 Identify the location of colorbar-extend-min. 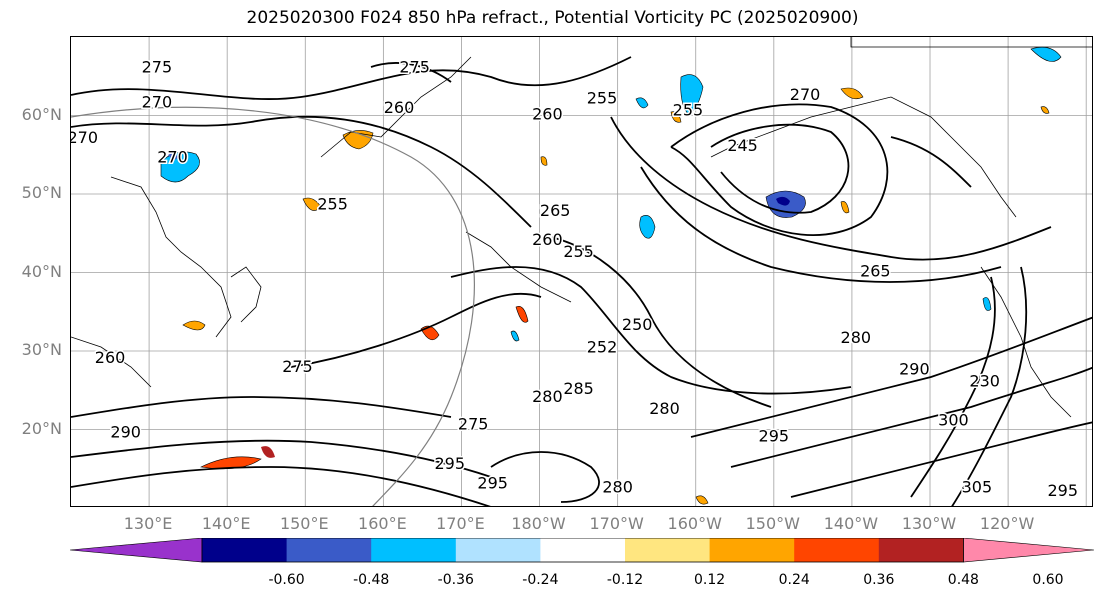
(136, 550).